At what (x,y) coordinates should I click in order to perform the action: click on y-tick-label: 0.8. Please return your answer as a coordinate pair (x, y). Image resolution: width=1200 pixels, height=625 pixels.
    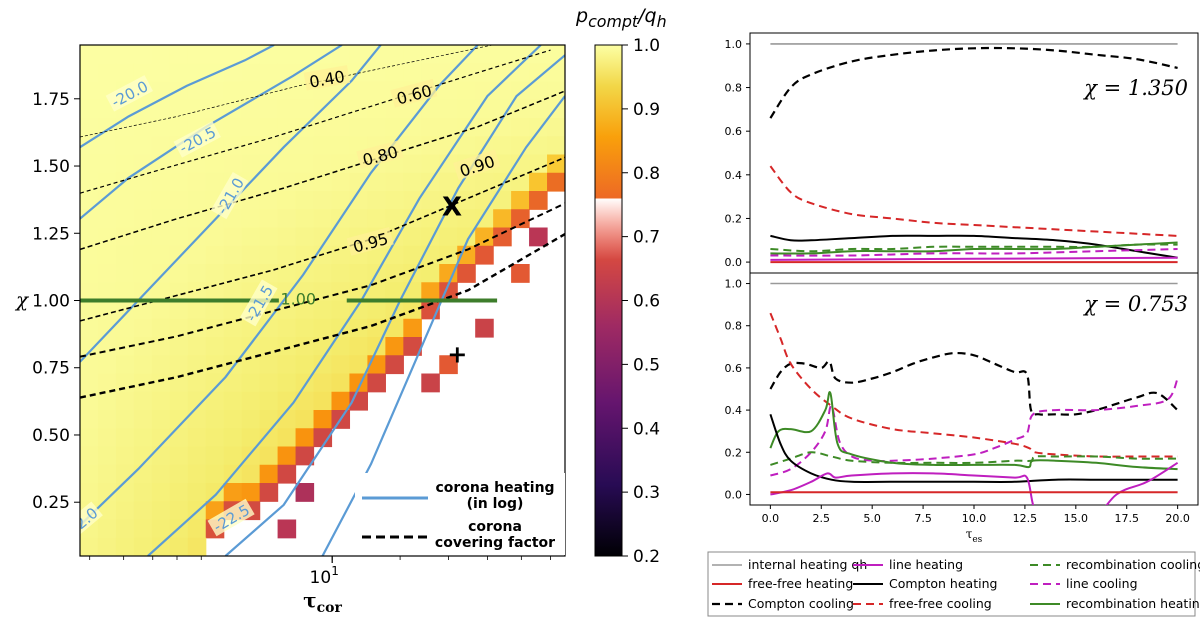
    Looking at the image, I should click on (734, 88).